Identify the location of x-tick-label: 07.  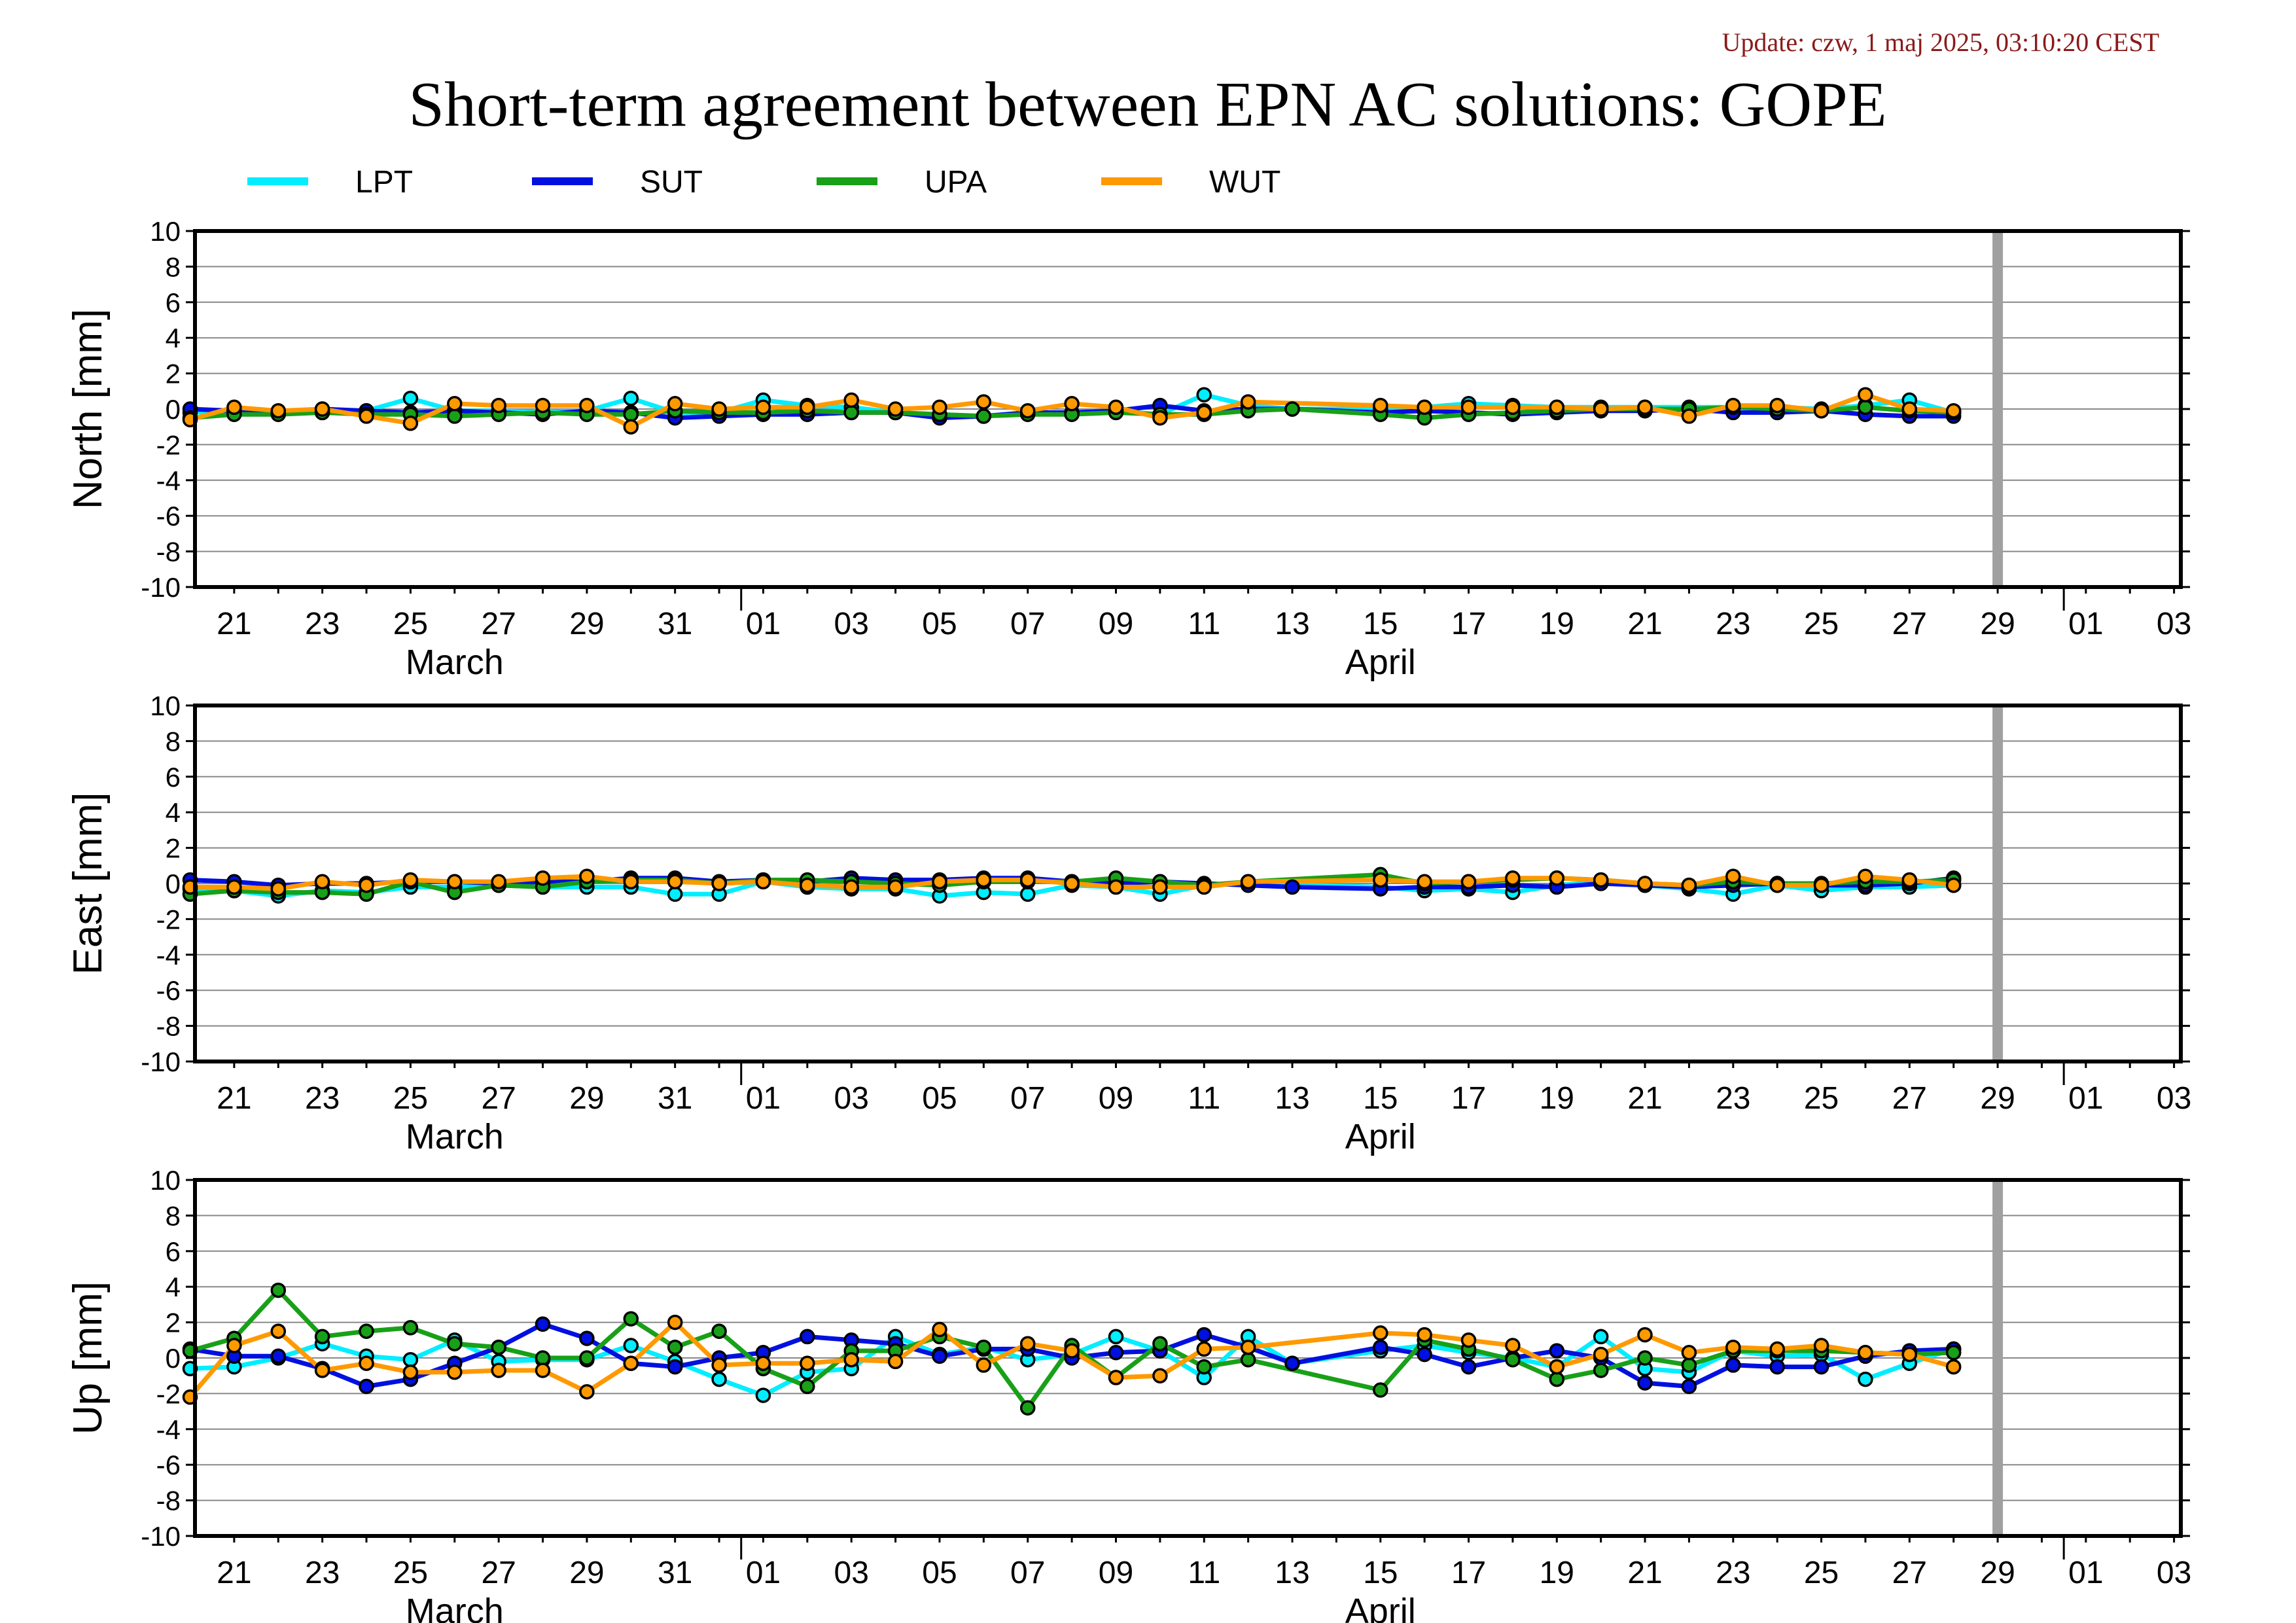
(1027, 624).